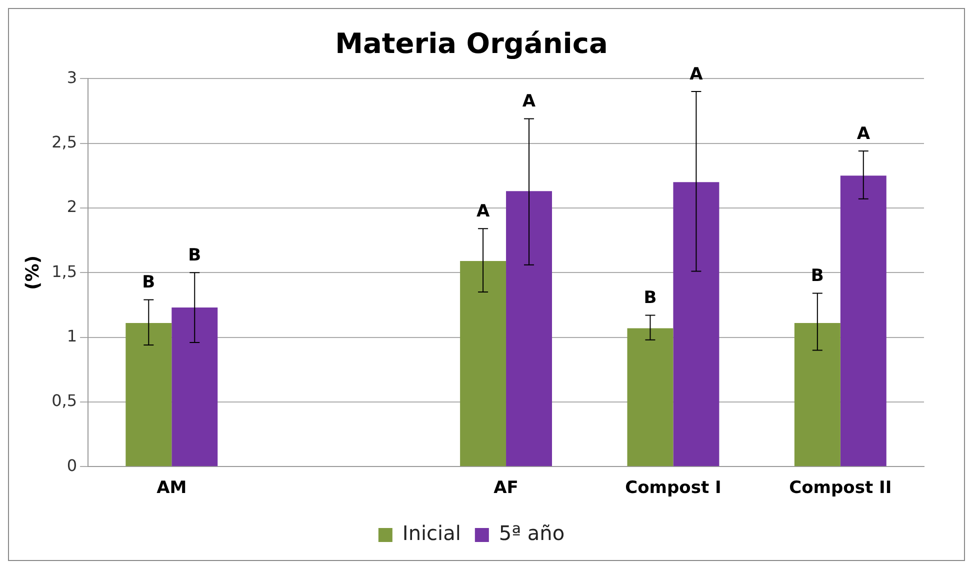  What do you see at coordinates (72, 336) in the screenshot?
I see `y-tick-label: 1` at bounding box center [72, 336].